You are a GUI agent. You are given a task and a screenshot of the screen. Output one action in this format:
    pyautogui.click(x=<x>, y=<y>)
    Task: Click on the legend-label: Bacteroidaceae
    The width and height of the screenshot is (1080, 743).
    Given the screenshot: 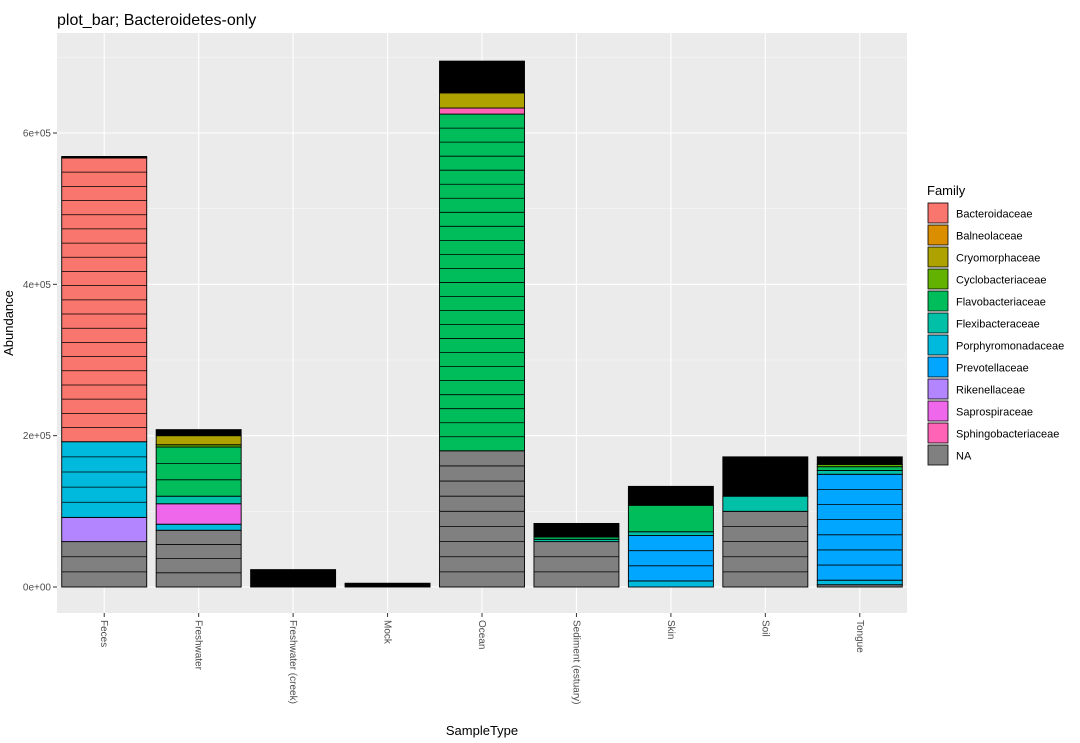 What is the action you would take?
    pyautogui.click(x=994, y=215)
    